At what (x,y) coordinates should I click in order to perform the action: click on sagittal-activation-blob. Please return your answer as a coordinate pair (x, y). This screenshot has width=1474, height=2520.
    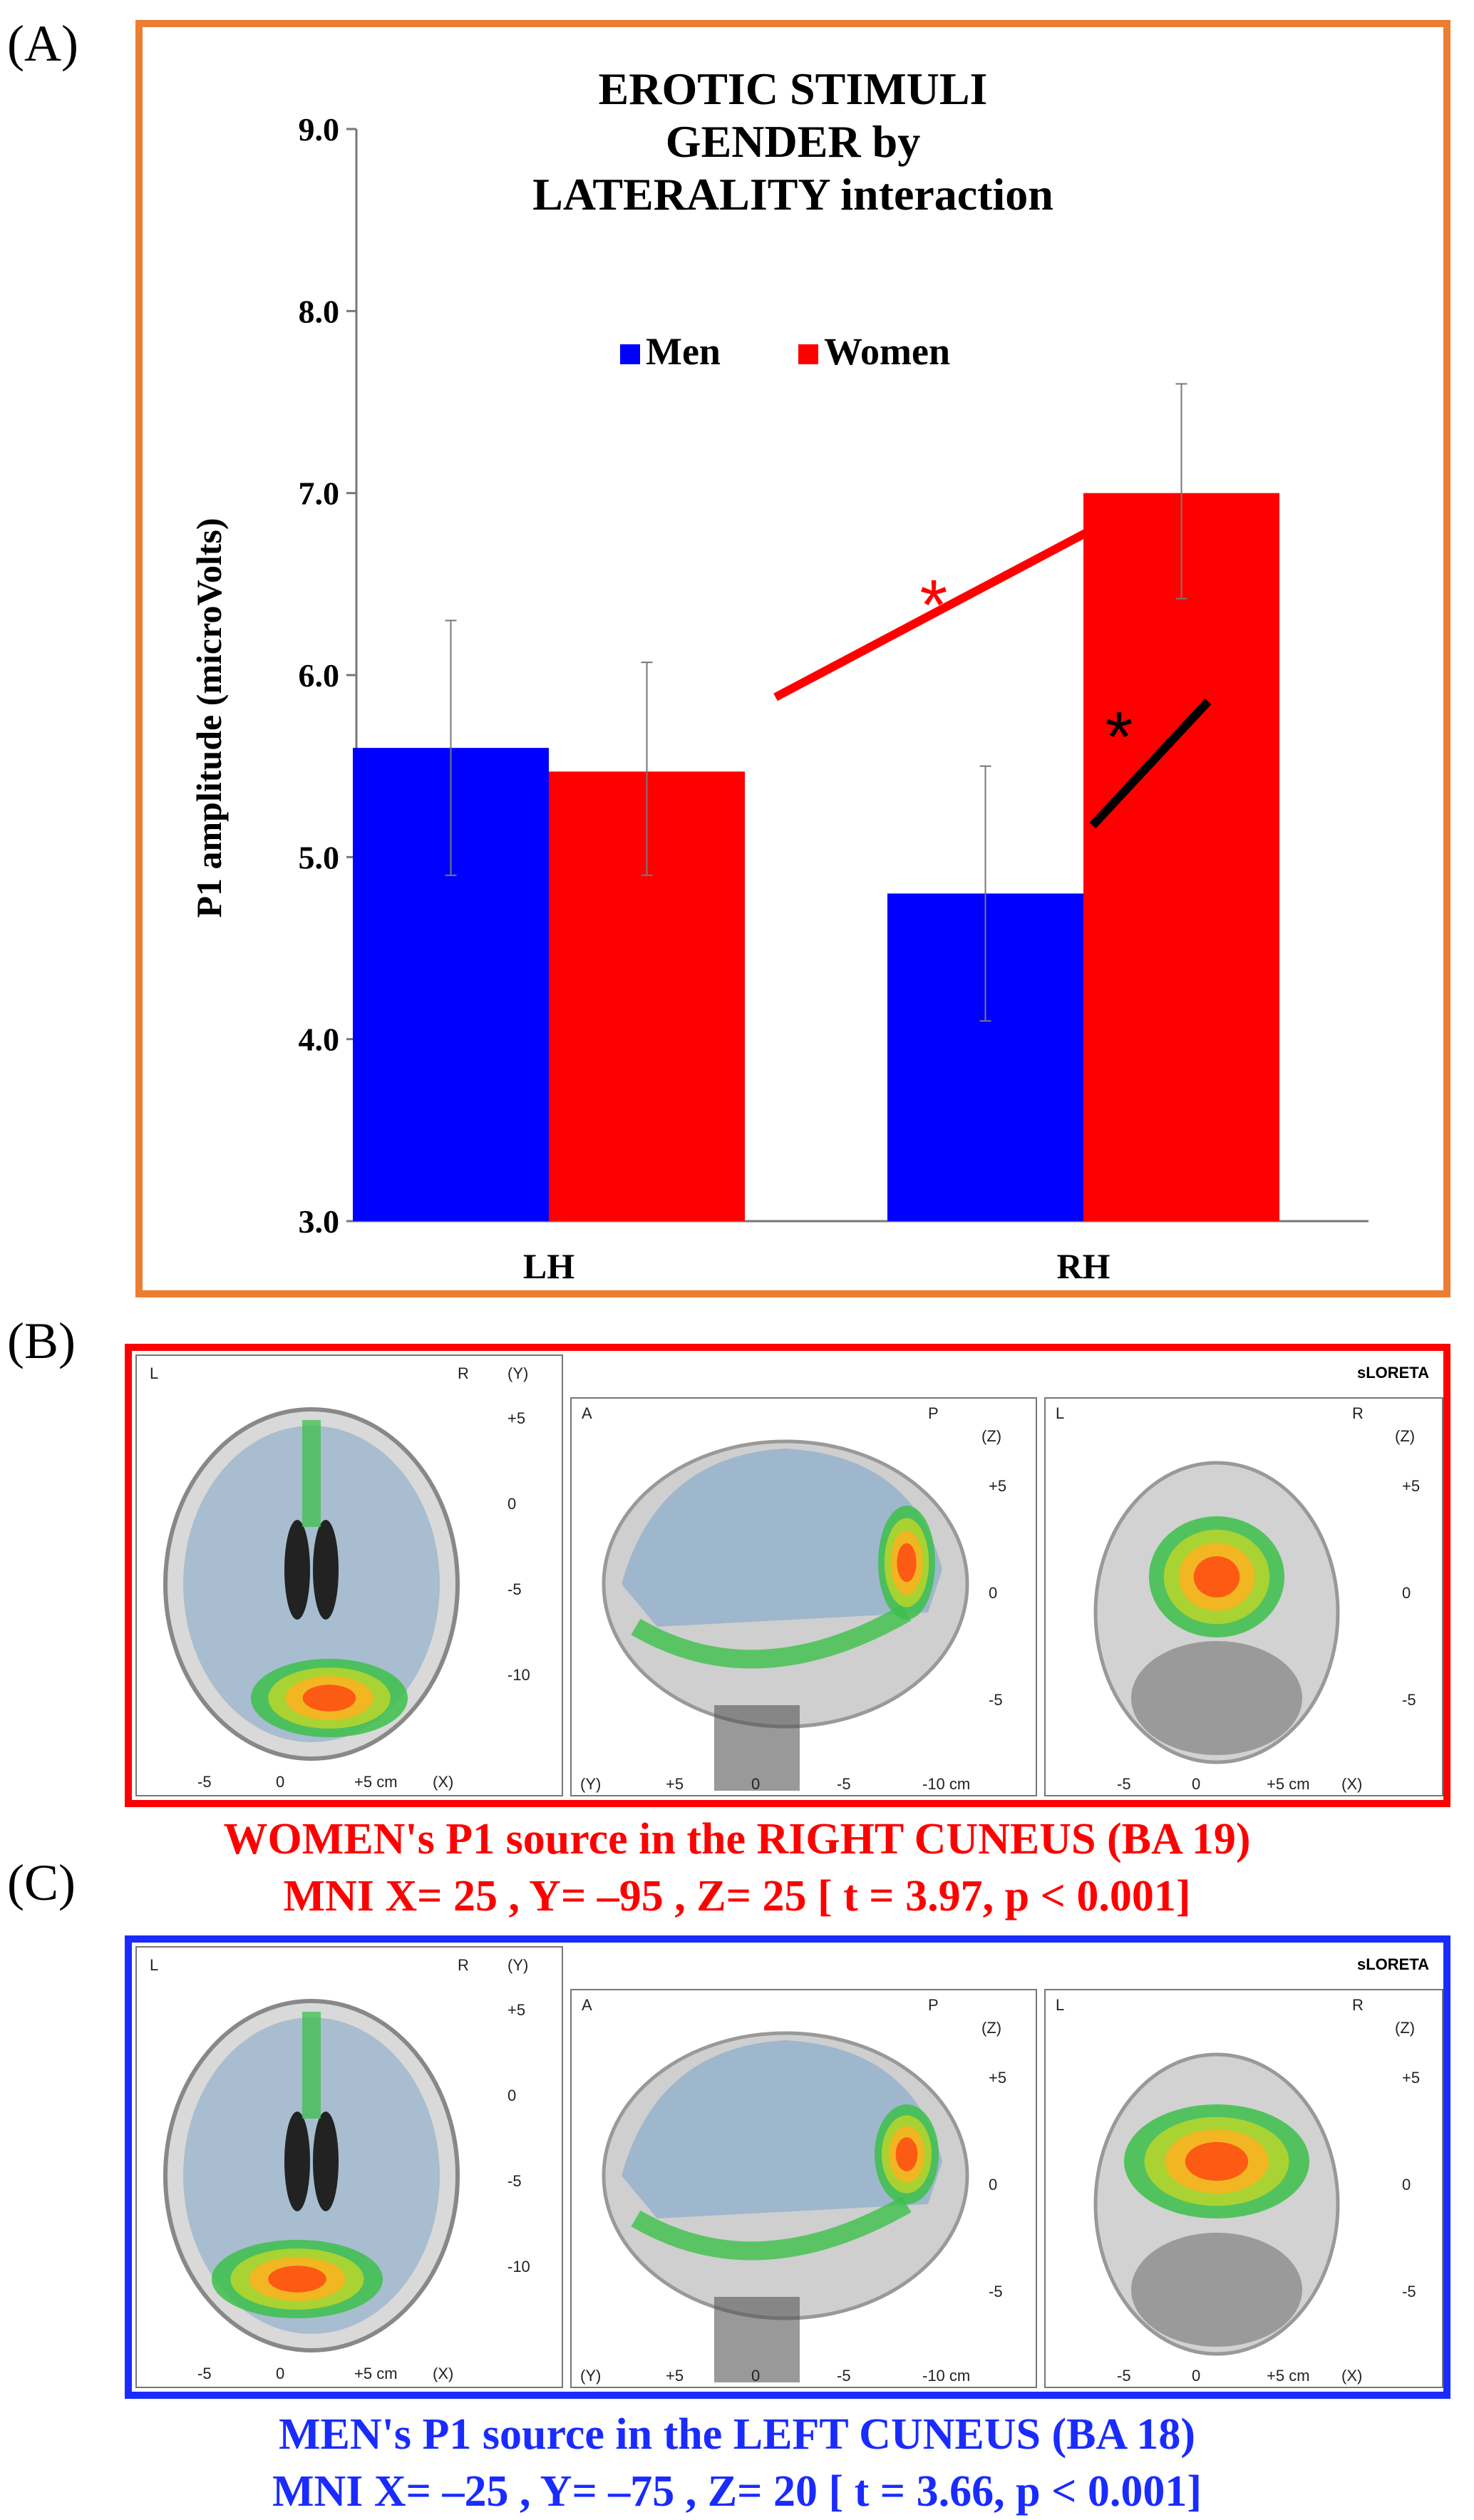
    Looking at the image, I should click on (907, 2154).